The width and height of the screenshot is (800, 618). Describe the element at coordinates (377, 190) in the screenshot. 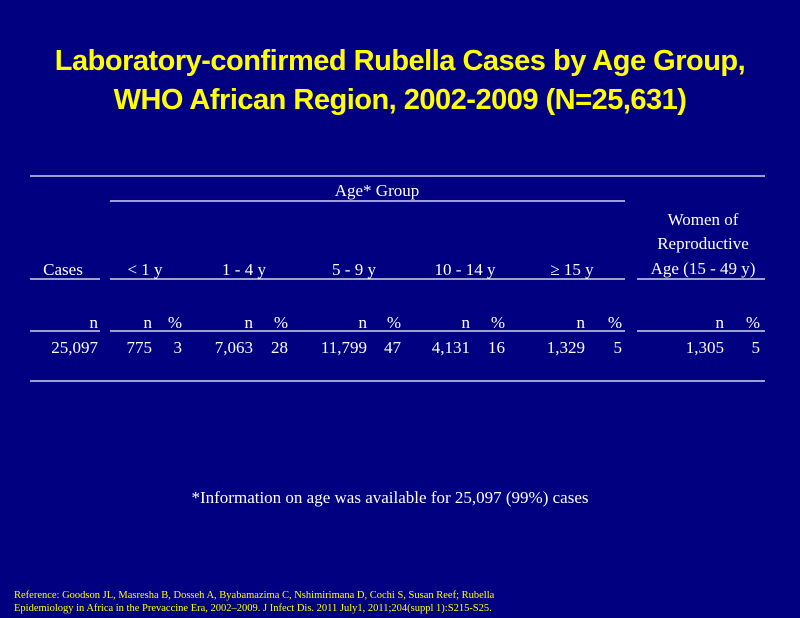

I see `group-header: Age* Group` at that location.